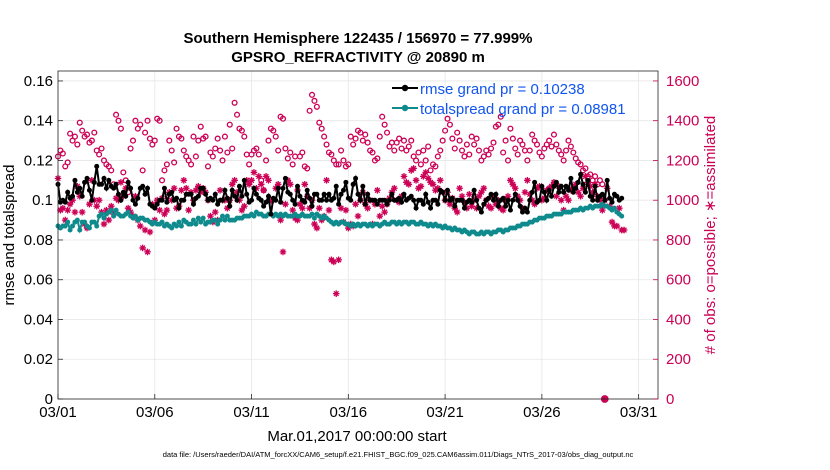  I want to click on y-tick-label: 0.12, so click(38, 160).